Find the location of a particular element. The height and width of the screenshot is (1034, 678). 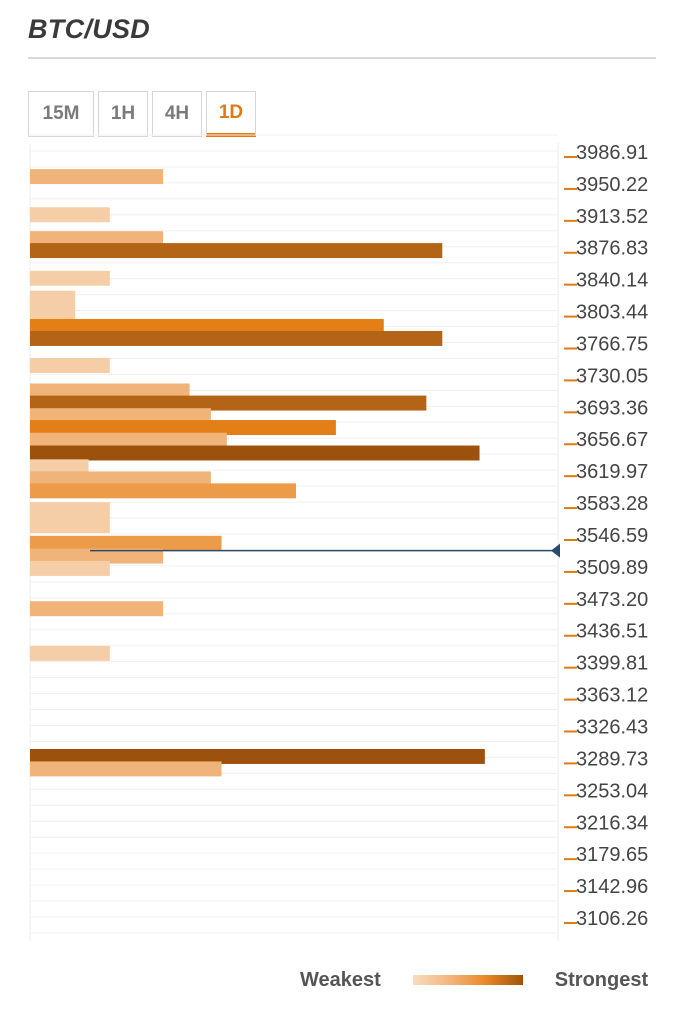

tab-1h: 1H is located at coordinates (123, 114).